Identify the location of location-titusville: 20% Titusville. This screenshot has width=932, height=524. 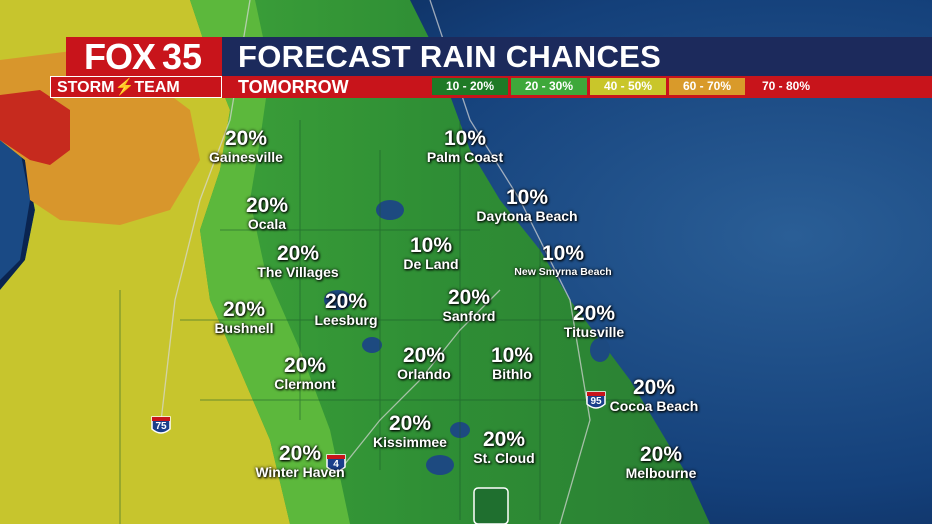
(594, 321).